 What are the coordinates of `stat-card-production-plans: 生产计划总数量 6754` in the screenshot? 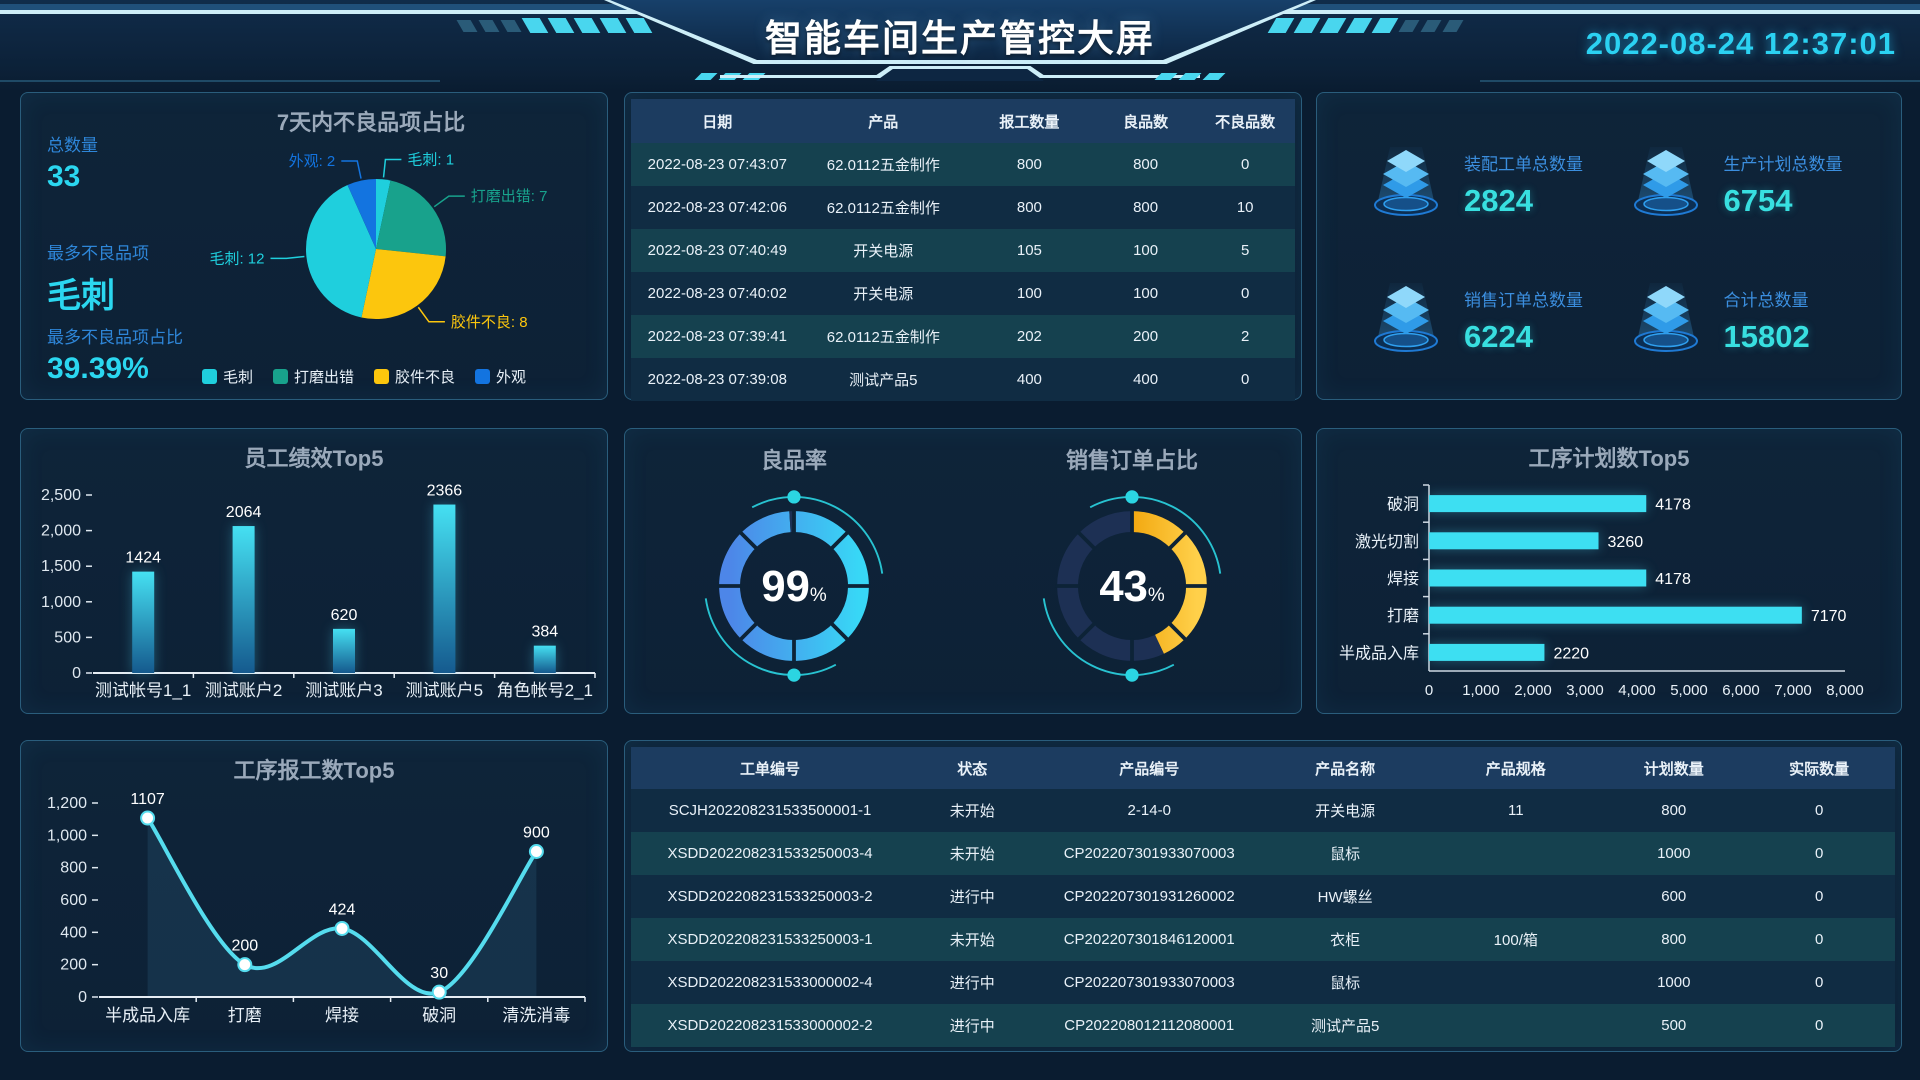 It's located at (1752, 184).